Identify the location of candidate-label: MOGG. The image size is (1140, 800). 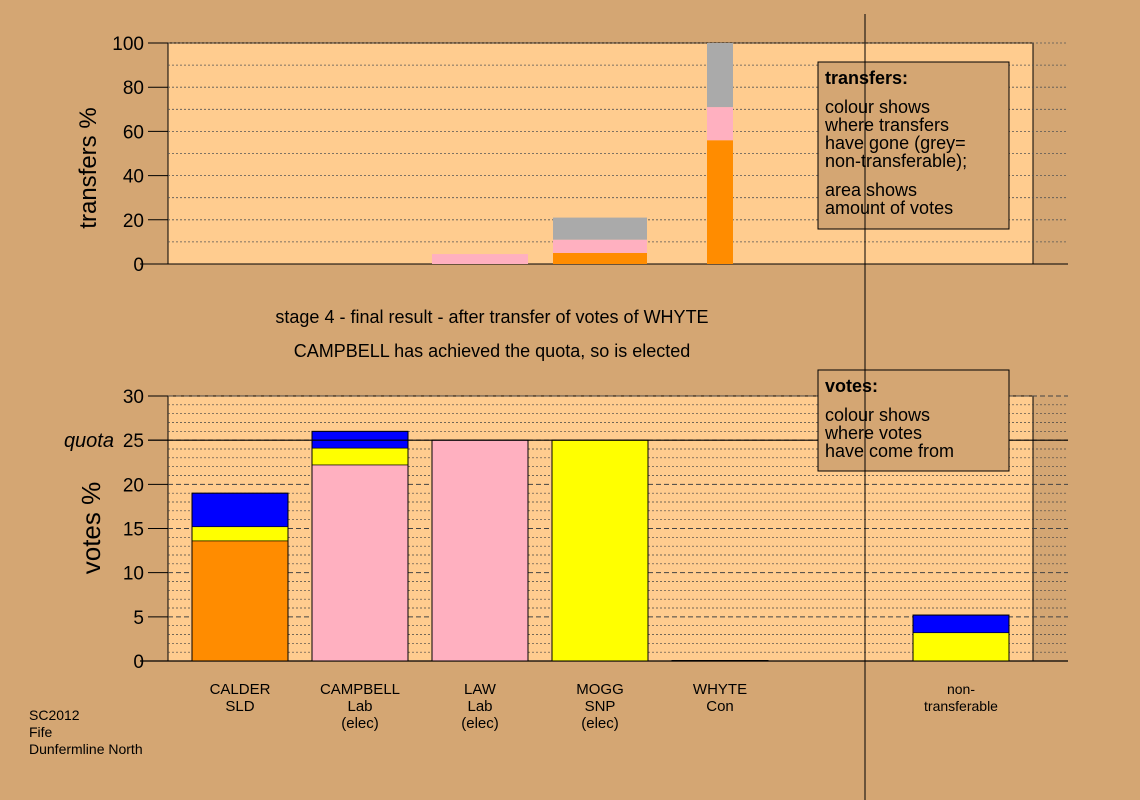
(600, 689).